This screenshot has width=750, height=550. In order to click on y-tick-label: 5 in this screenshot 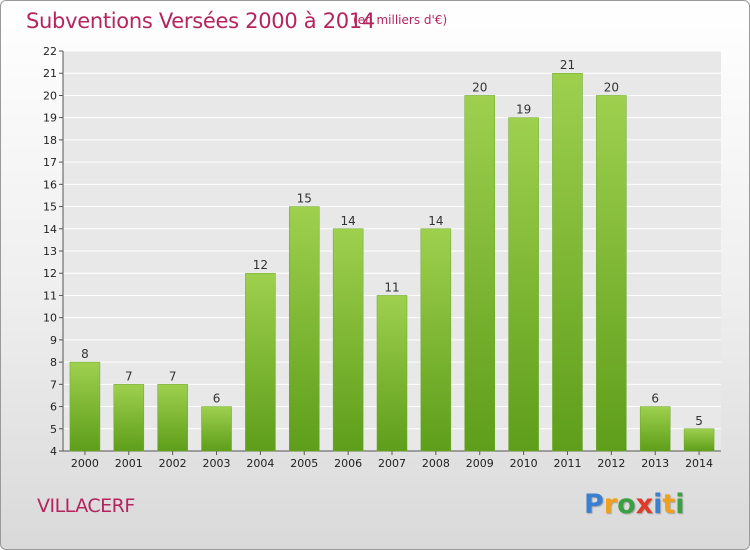, I will do `click(53, 429)`.